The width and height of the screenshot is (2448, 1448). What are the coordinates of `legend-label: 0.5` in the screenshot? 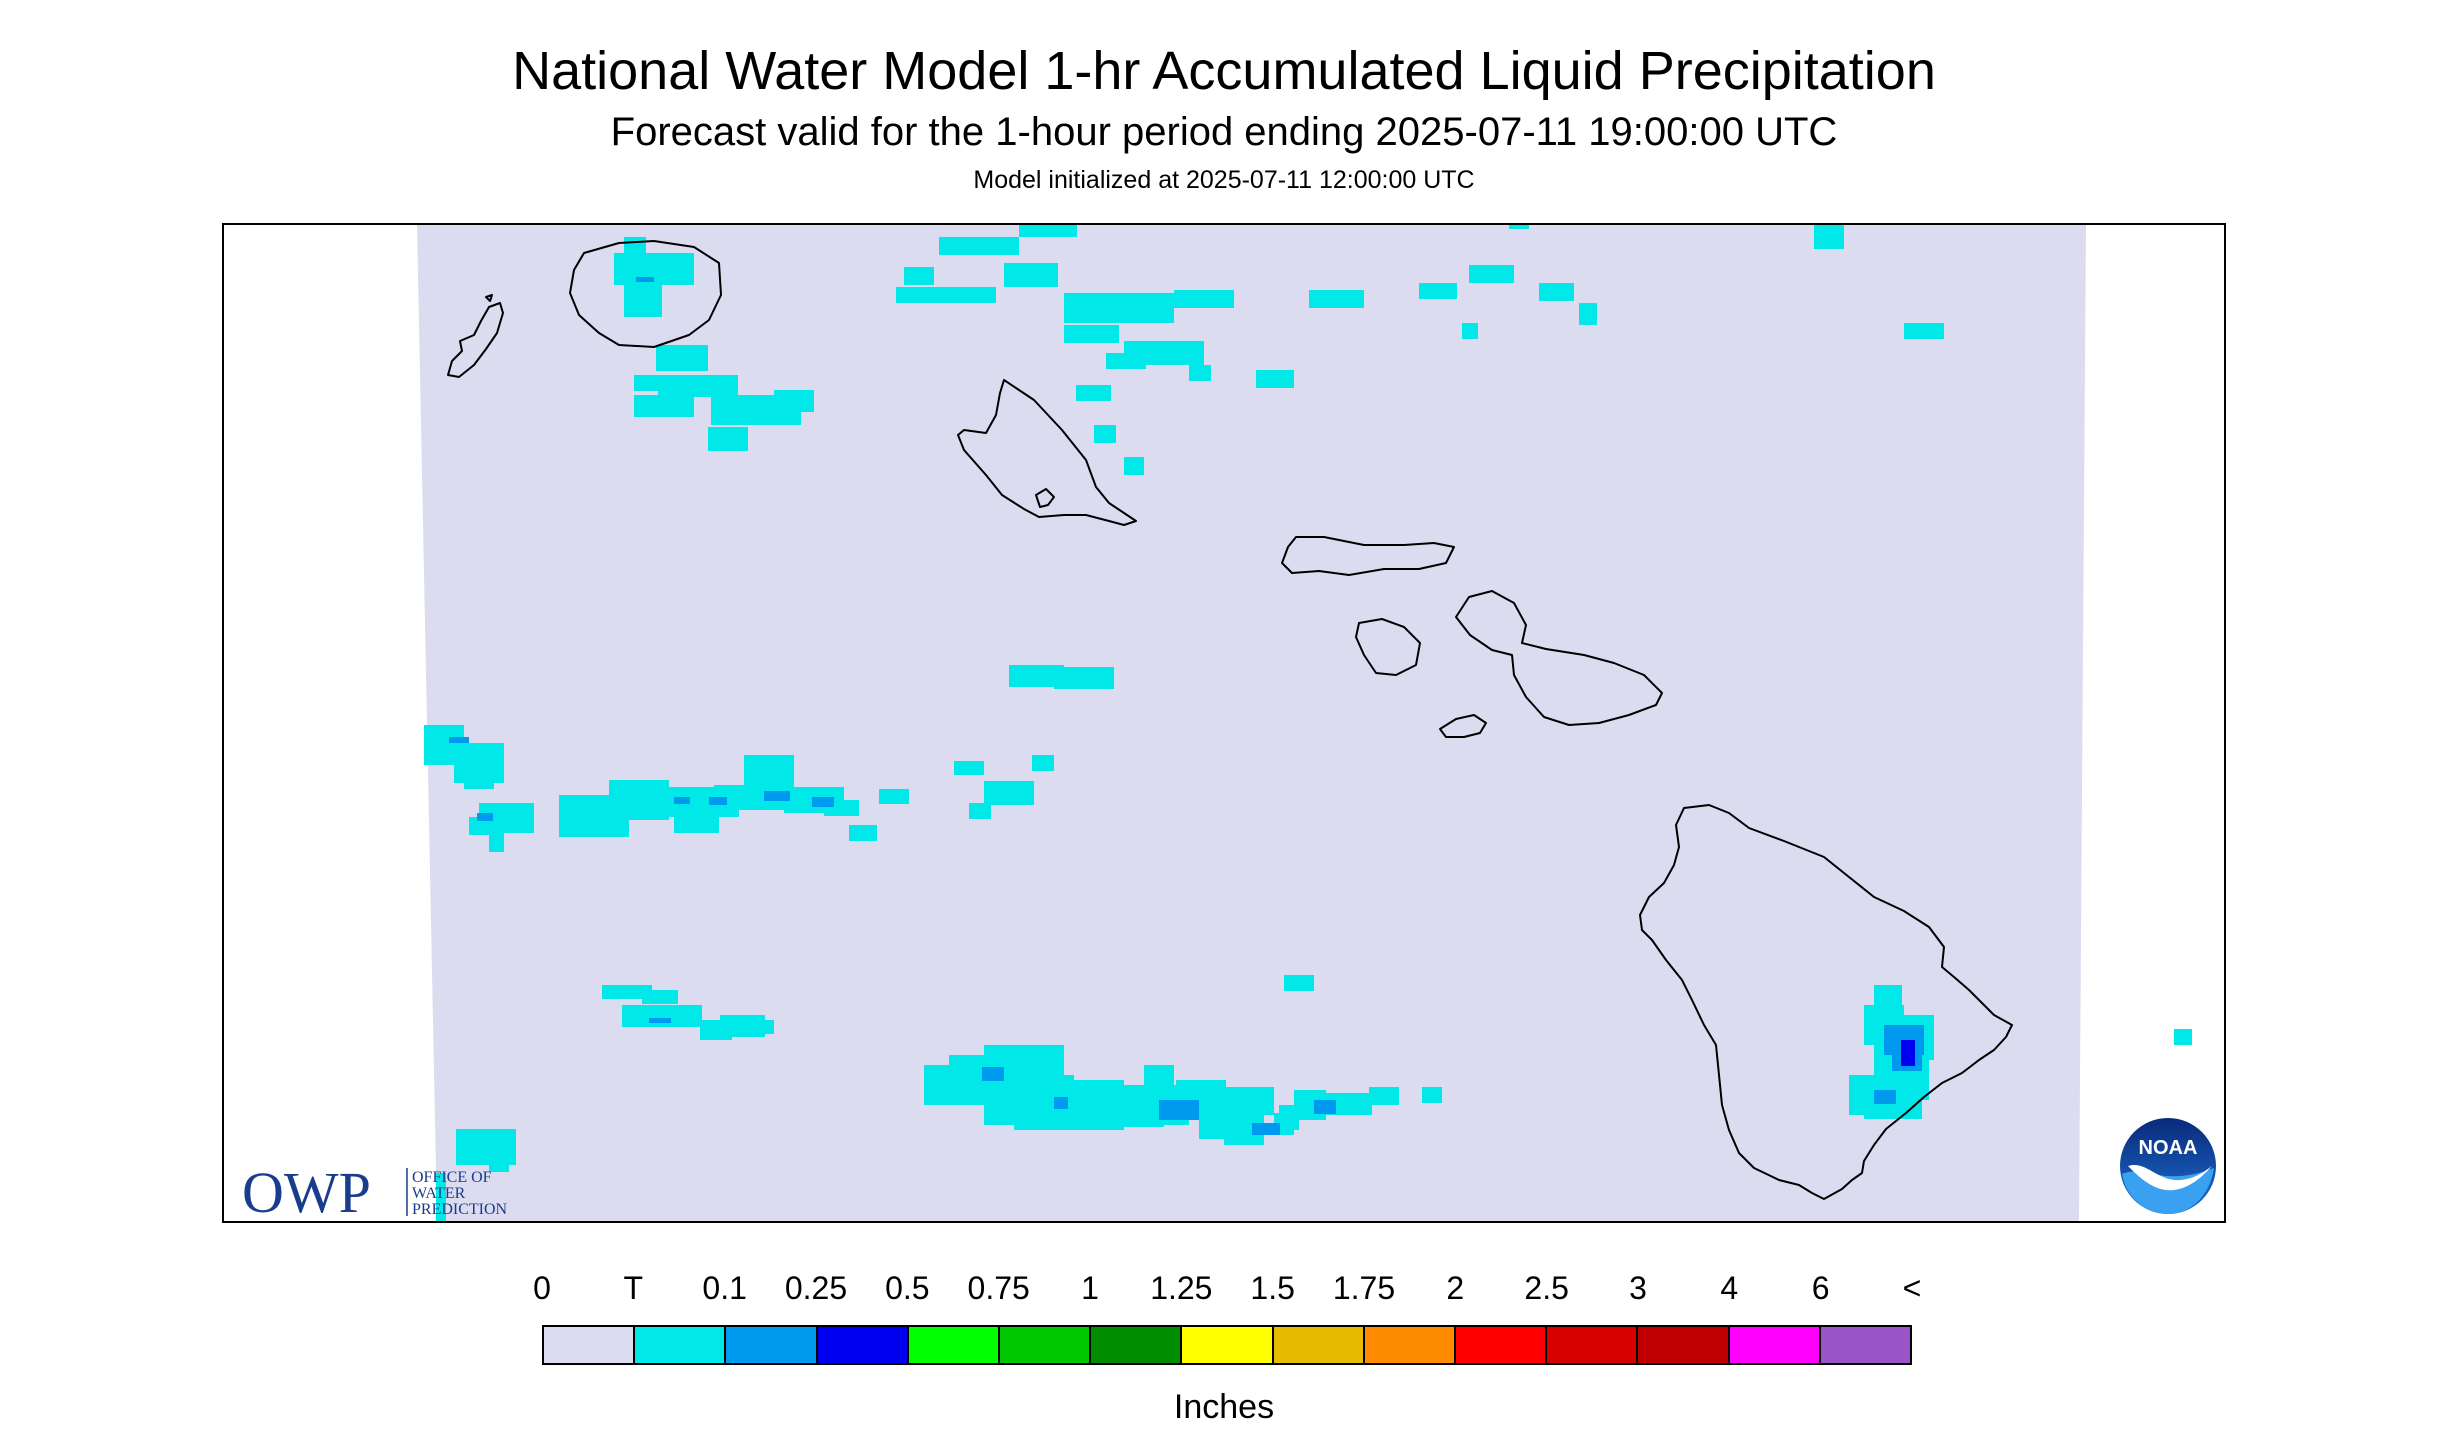 It's located at (907, 1288).